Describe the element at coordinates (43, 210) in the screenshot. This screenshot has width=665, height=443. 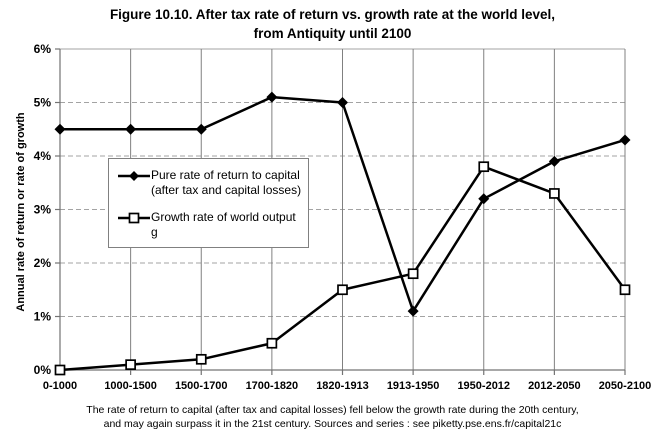
I see `y-tick-label: 3%` at that location.